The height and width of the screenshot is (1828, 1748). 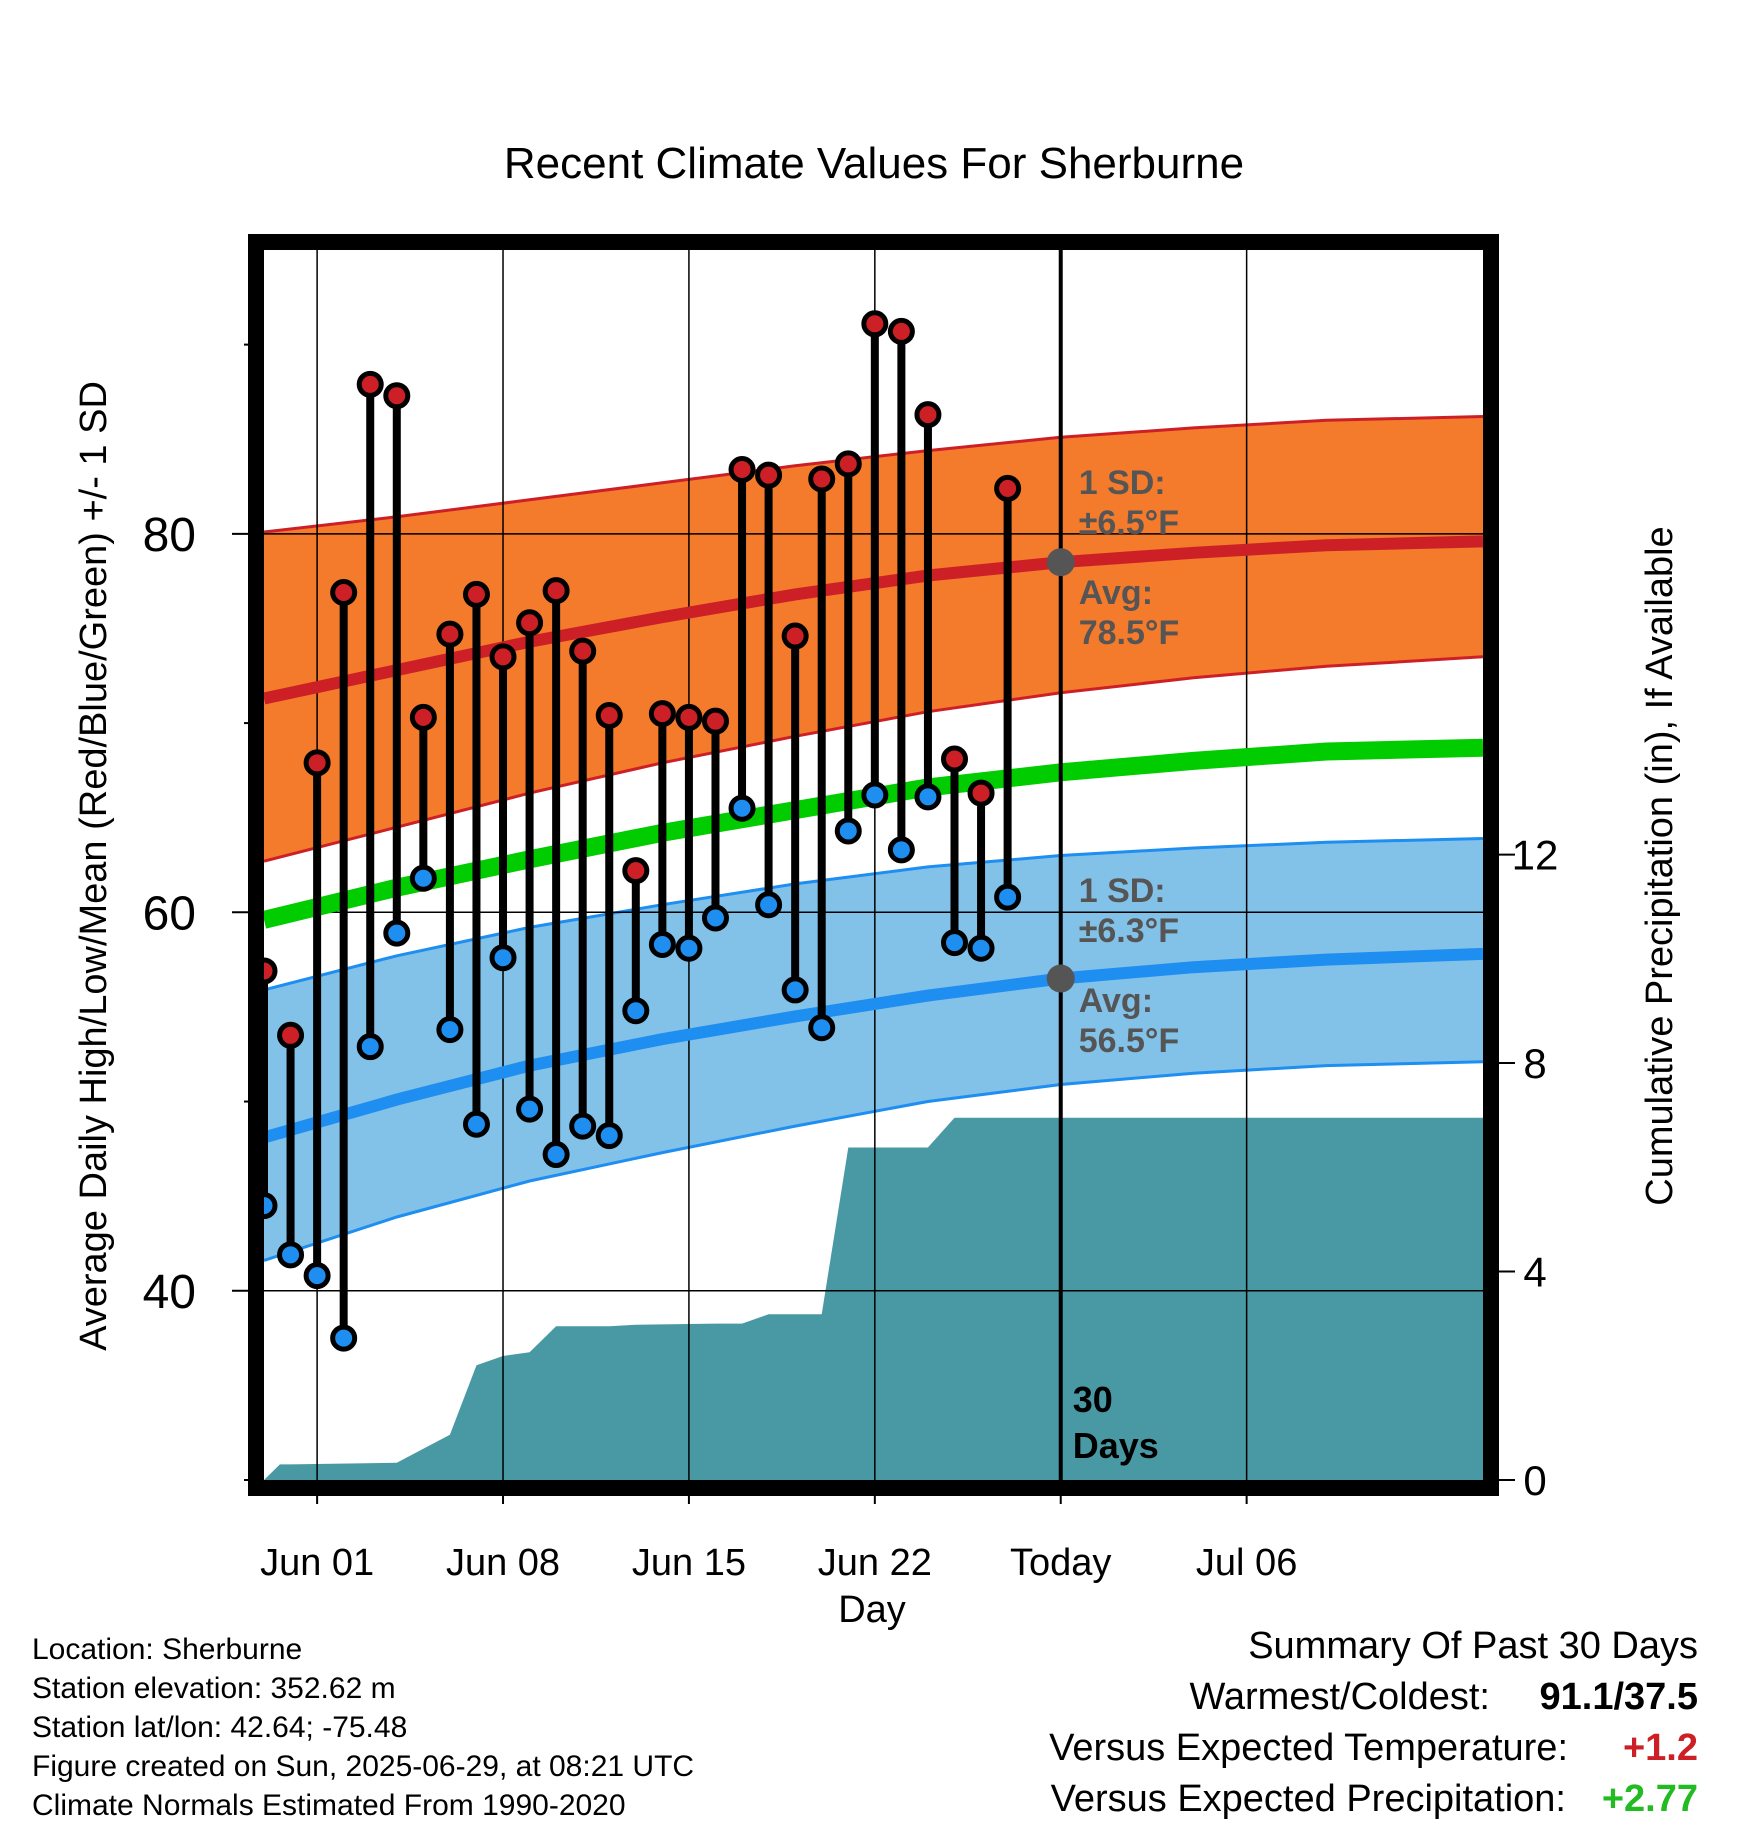 I want to click on summary-warm-cold-label: Warmest/Coldest:, so click(x=1339, y=1697).